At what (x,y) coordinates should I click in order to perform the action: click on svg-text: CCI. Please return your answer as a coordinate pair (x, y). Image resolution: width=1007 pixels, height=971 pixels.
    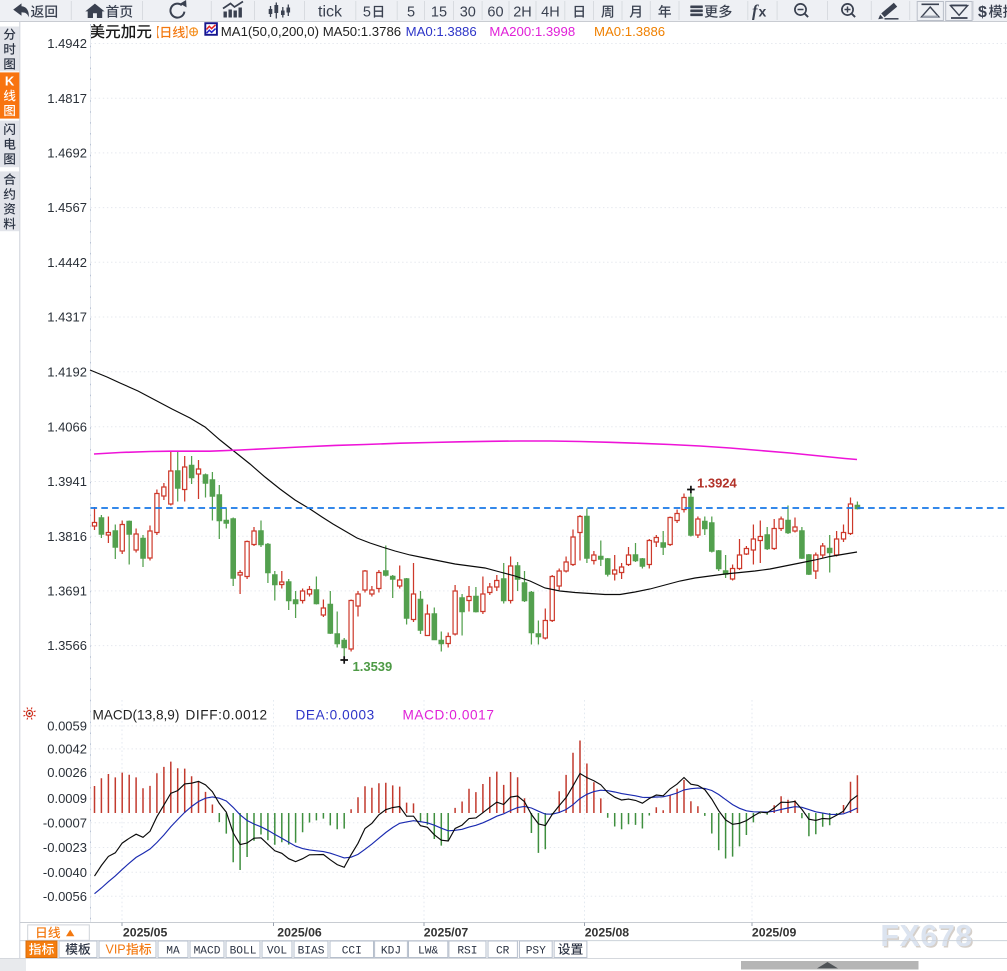
    Looking at the image, I should click on (352, 952).